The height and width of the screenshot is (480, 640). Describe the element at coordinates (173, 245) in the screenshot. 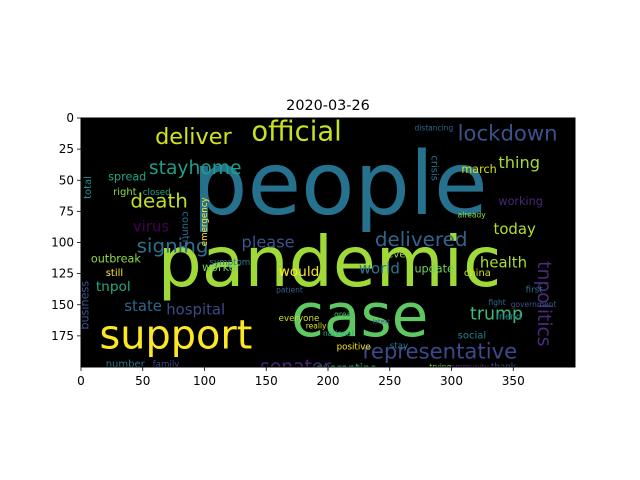

I see `word-signing: signing` at that location.